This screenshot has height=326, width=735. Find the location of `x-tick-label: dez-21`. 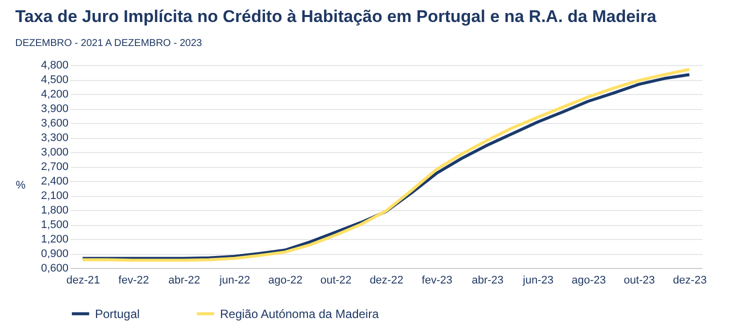

x-tick-label: dez-21 is located at coordinates (83, 280).